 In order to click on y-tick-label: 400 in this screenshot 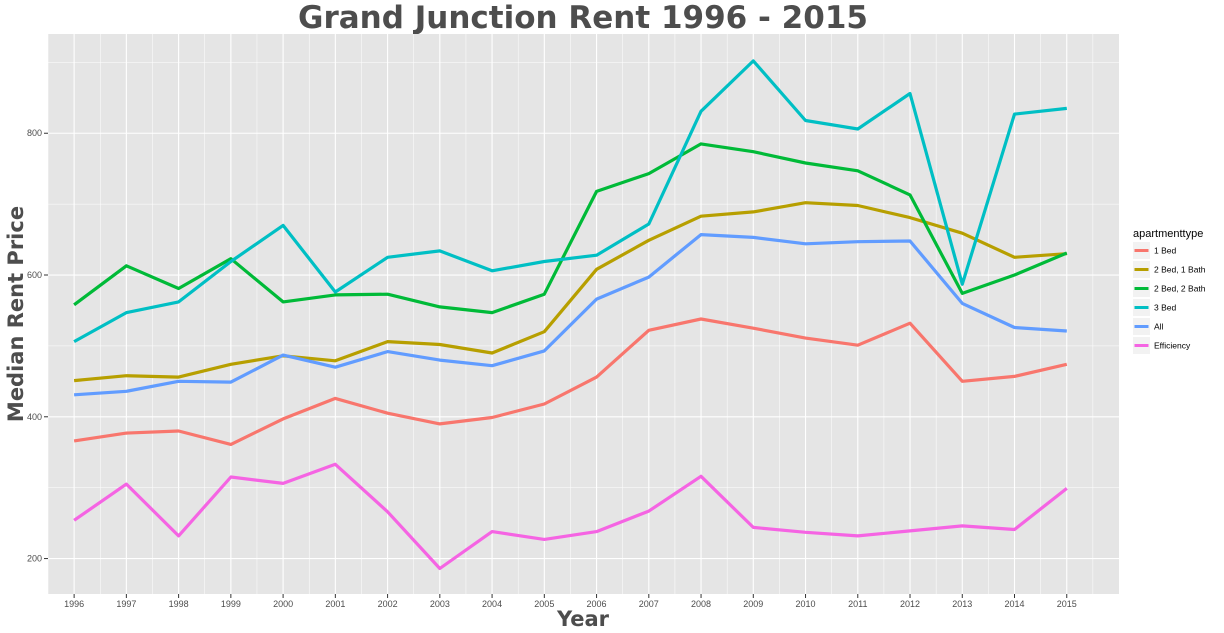, I will do `click(34, 417)`.